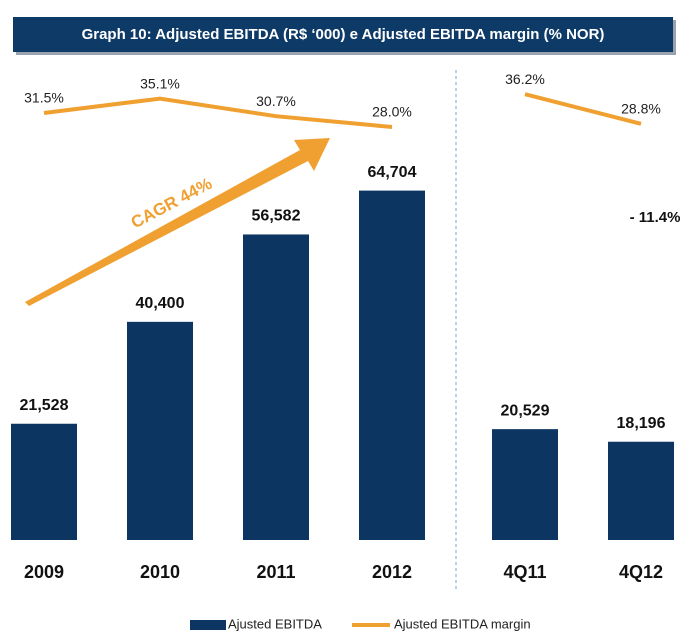 Image resolution: width=688 pixels, height=633 pixels. I want to click on x-tick-label: 4Q12, so click(641, 572).